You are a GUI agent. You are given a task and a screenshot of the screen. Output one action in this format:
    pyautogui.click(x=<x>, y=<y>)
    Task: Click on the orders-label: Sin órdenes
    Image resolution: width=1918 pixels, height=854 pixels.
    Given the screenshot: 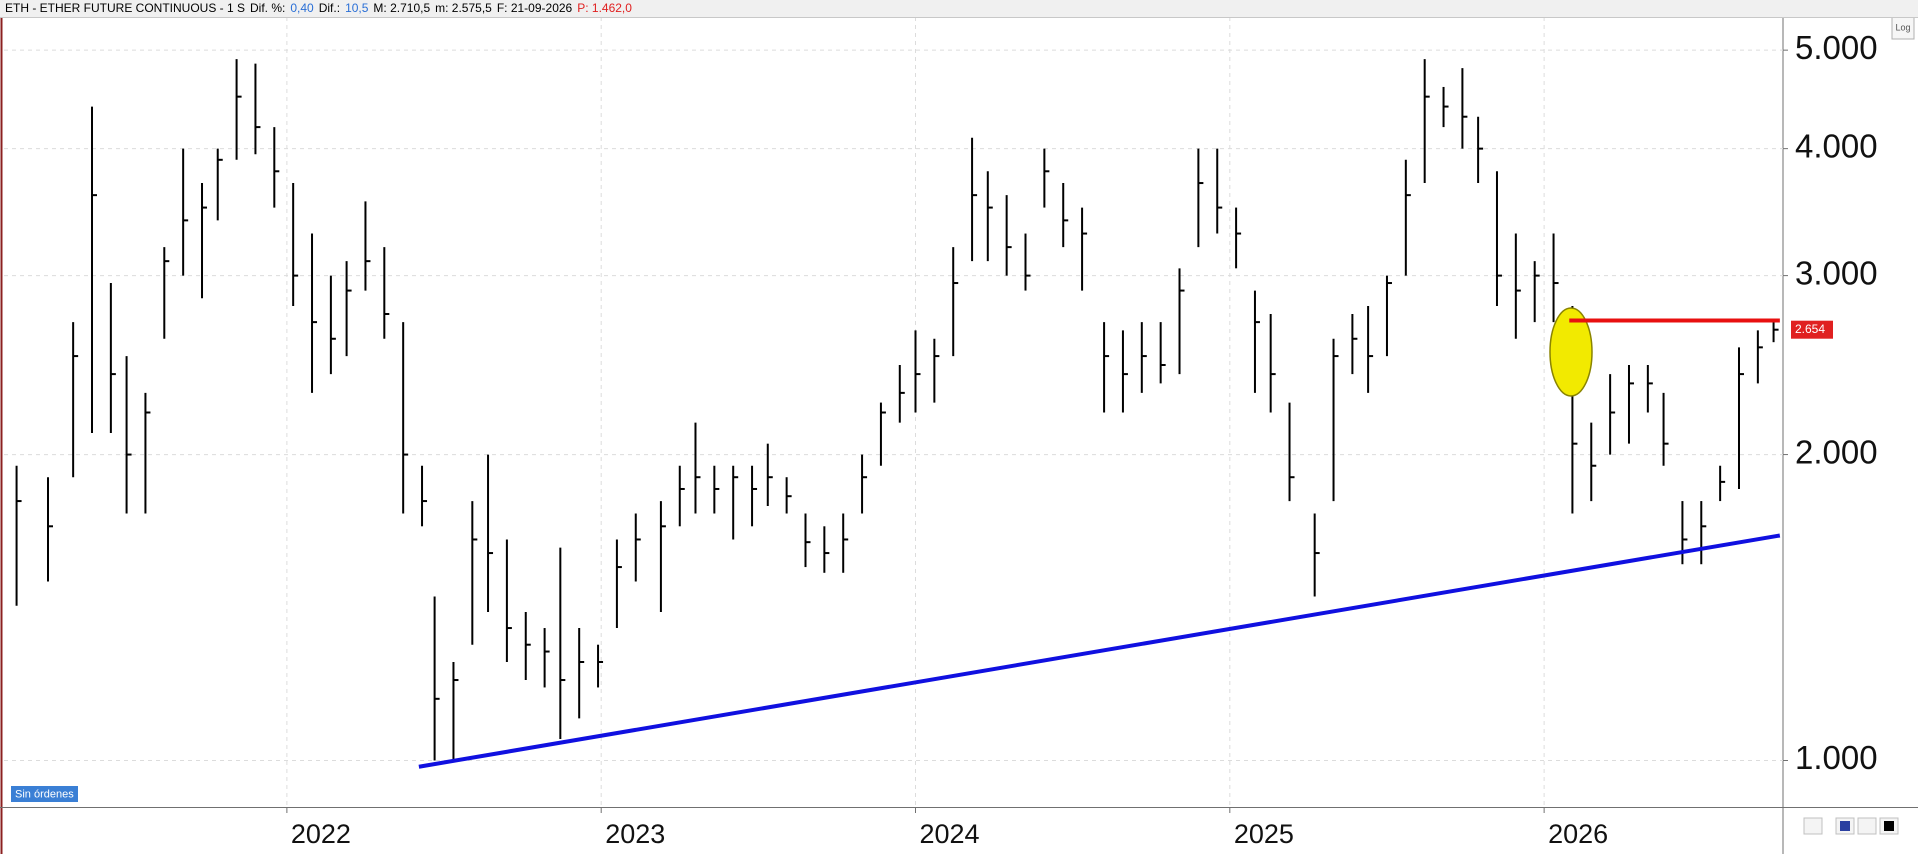 What is the action you would take?
    pyautogui.click(x=44, y=794)
    